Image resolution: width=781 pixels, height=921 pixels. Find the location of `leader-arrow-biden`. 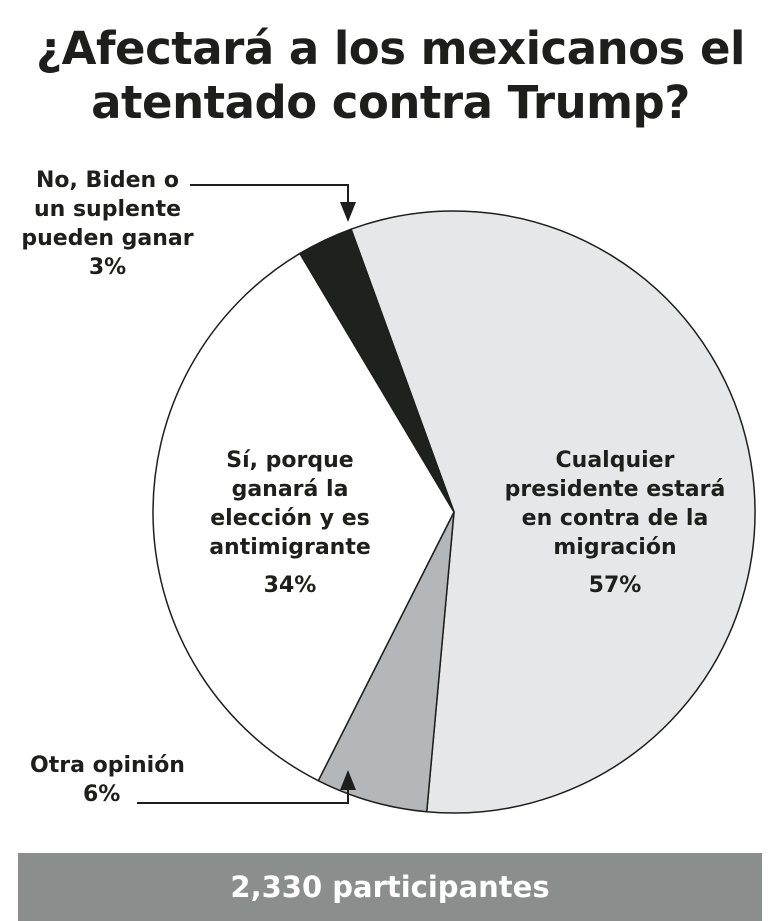

leader-arrow-biden is located at coordinates (348, 212).